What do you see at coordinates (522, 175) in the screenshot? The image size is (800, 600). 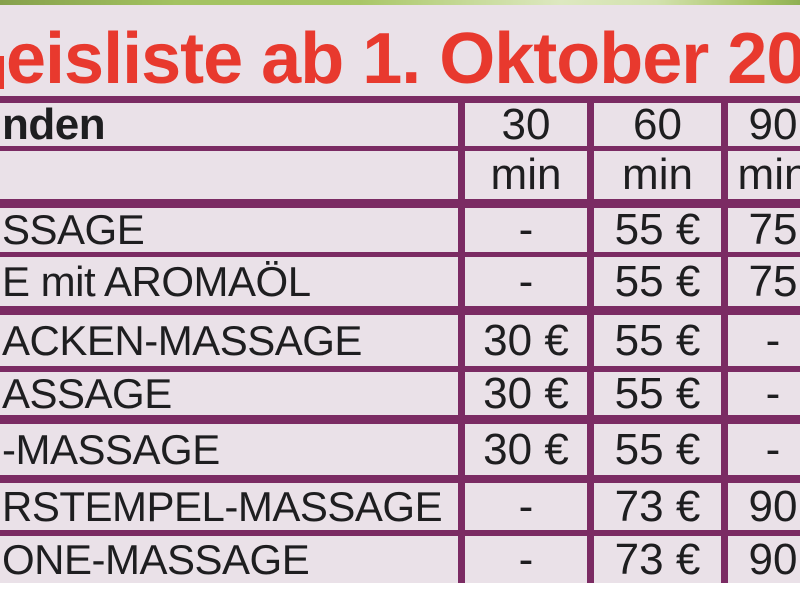 I see `units-col-30: min` at bounding box center [522, 175].